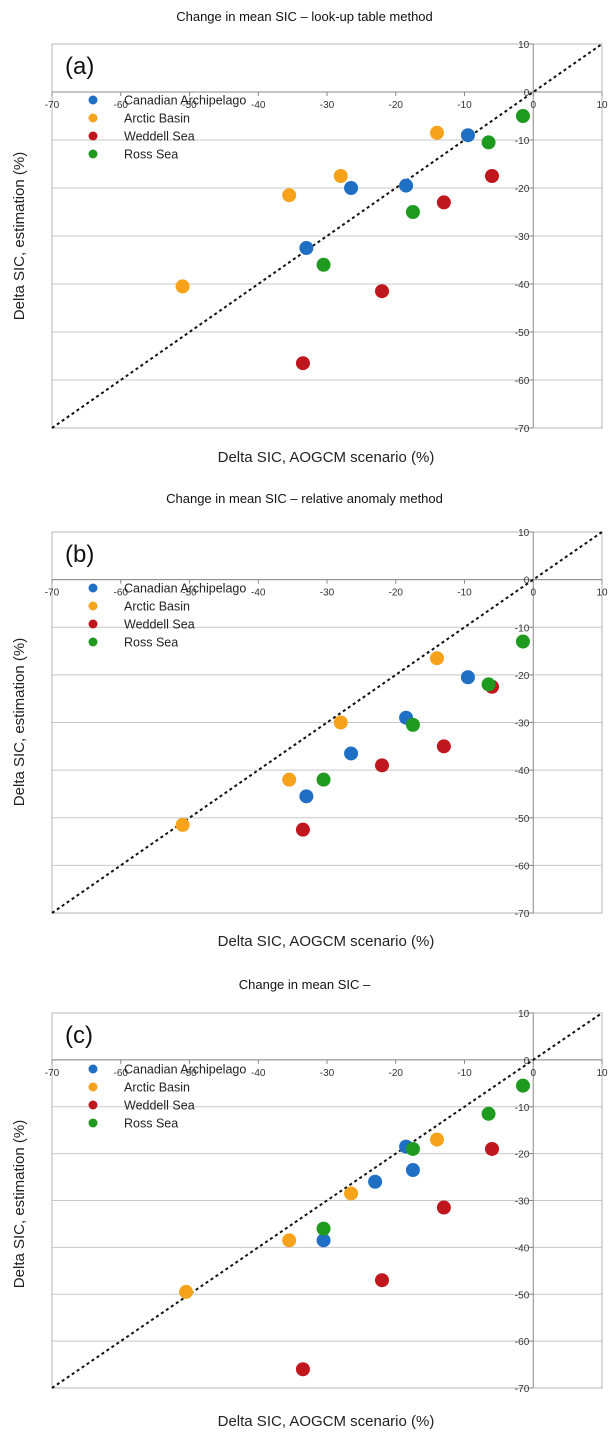  What do you see at coordinates (159, 137) in the screenshot?
I see `legend-entry: Weddell Sea` at bounding box center [159, 137].